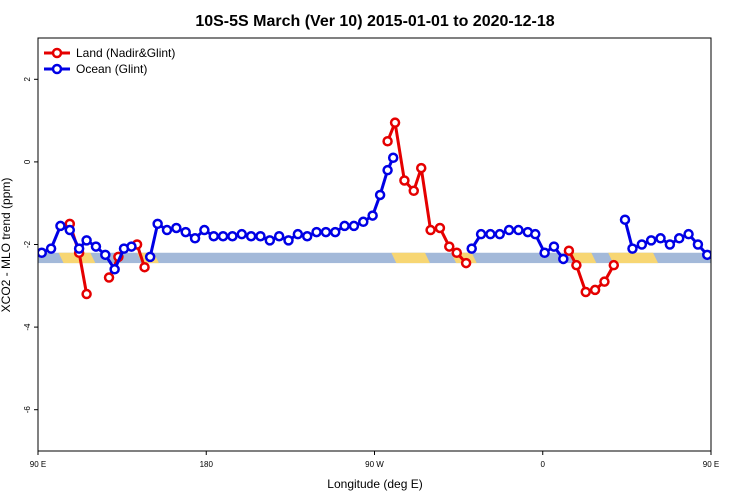 Image resolution: width=750 pixels, height=500 pixels. Describe the element at coordinates (125, 53) in the screenshot. I see `legend-land-label: Land (Nadir&Glint)` at that location.